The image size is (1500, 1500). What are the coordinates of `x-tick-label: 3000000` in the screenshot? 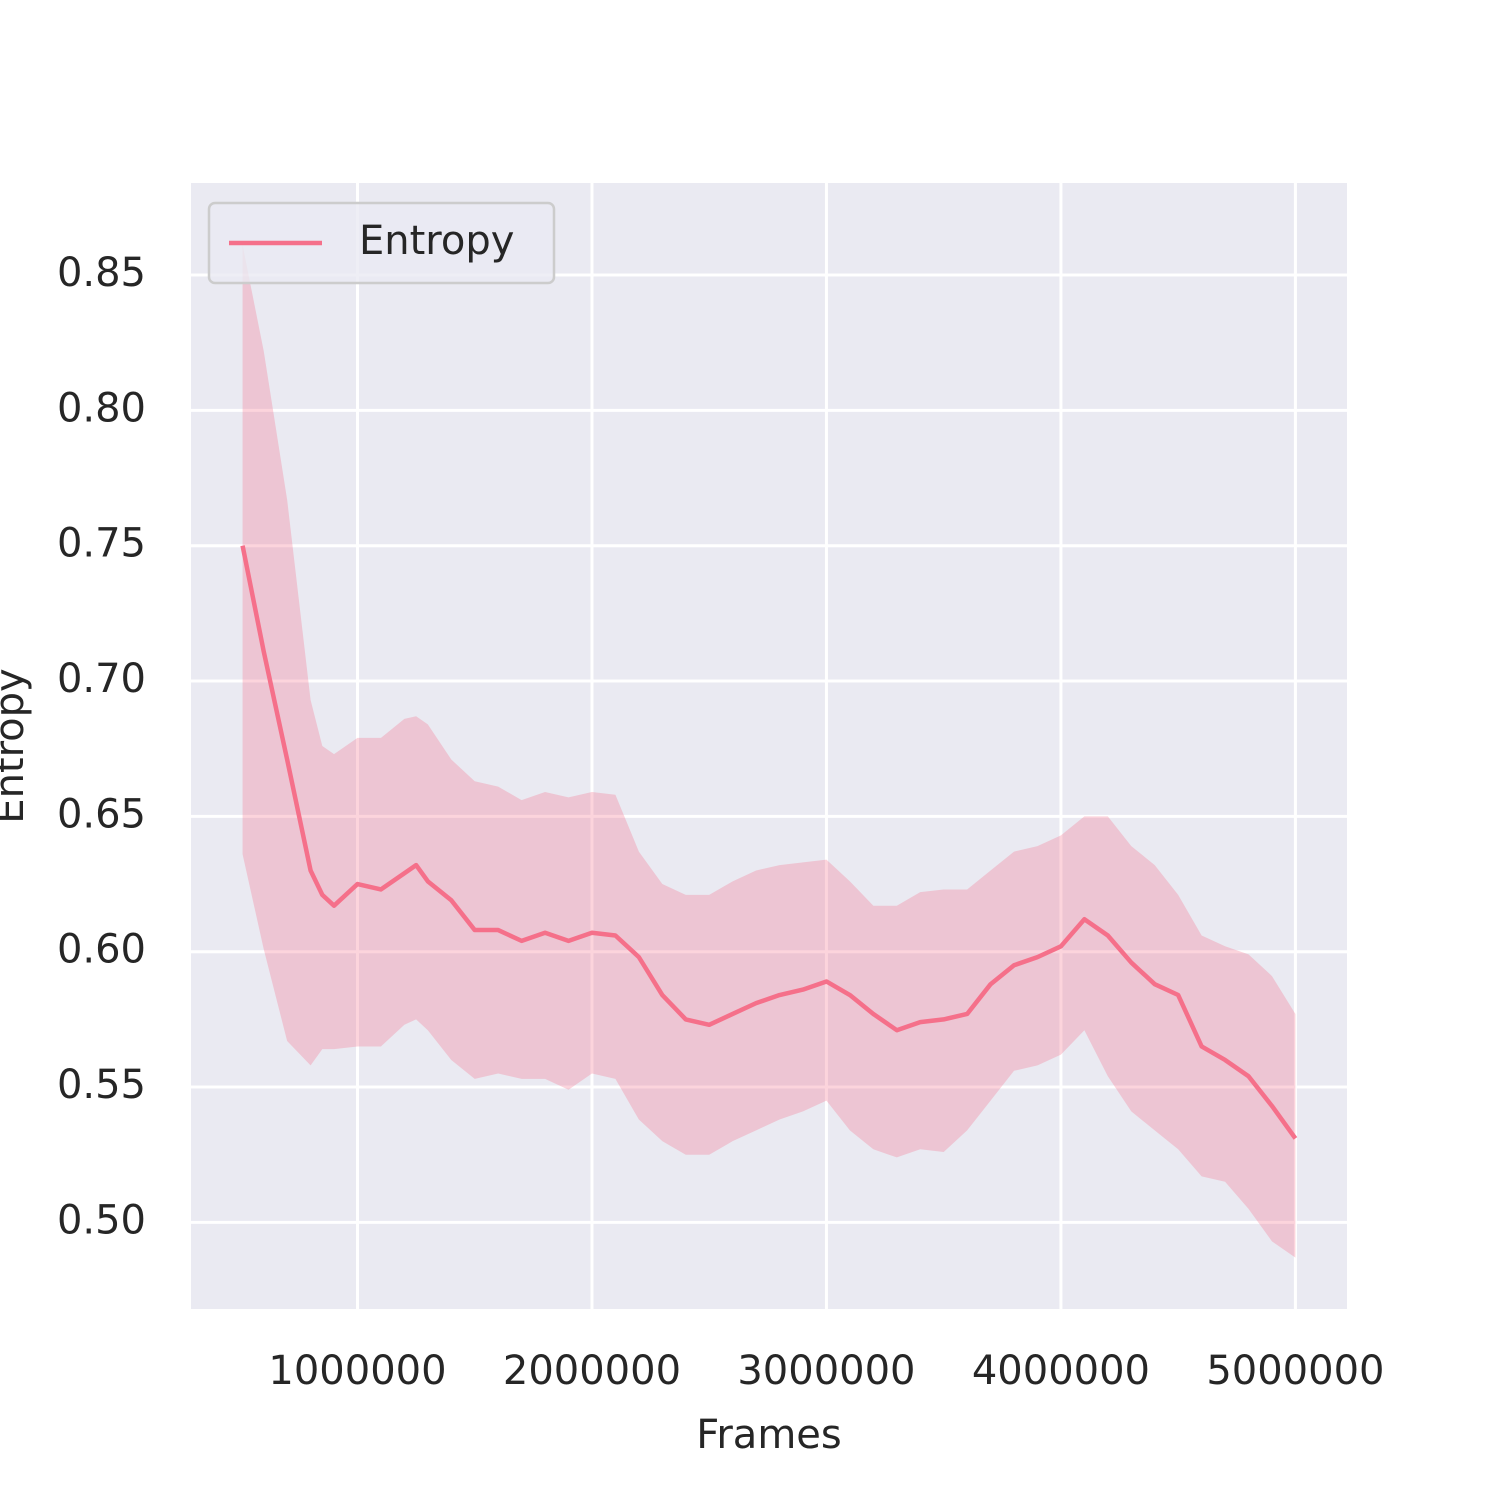 It's located at (826, 1371).